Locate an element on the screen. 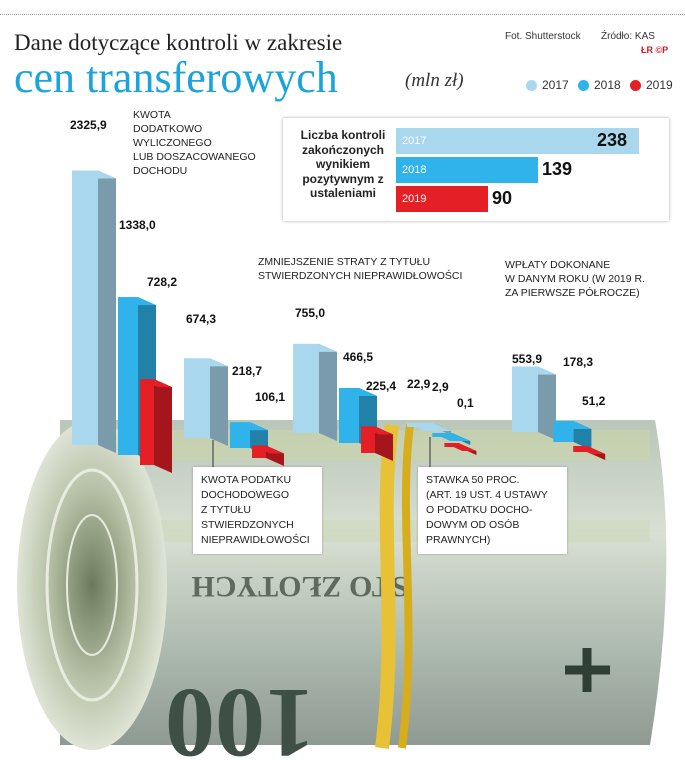  note-g5-line: WPŁATY DOKONANE is located at coordinates (558, 265).